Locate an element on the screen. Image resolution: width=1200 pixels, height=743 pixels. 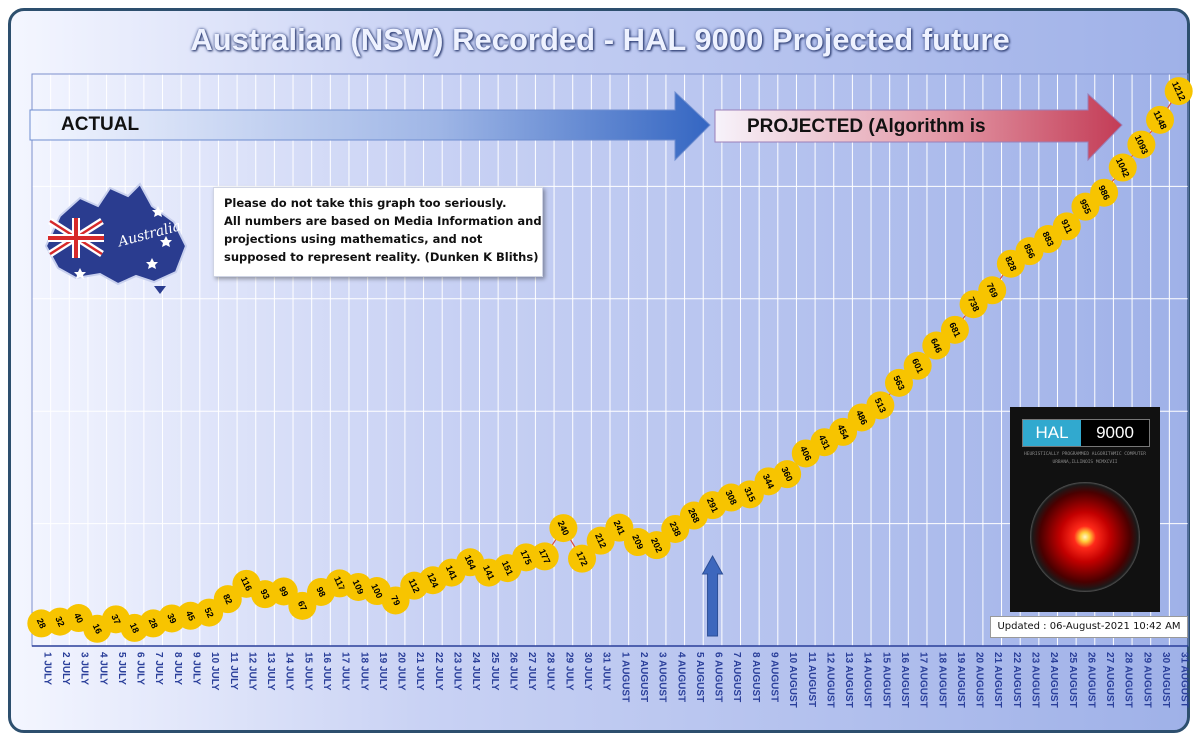
x-tick-label: 1 JULY is located at coordinates (46, 668).